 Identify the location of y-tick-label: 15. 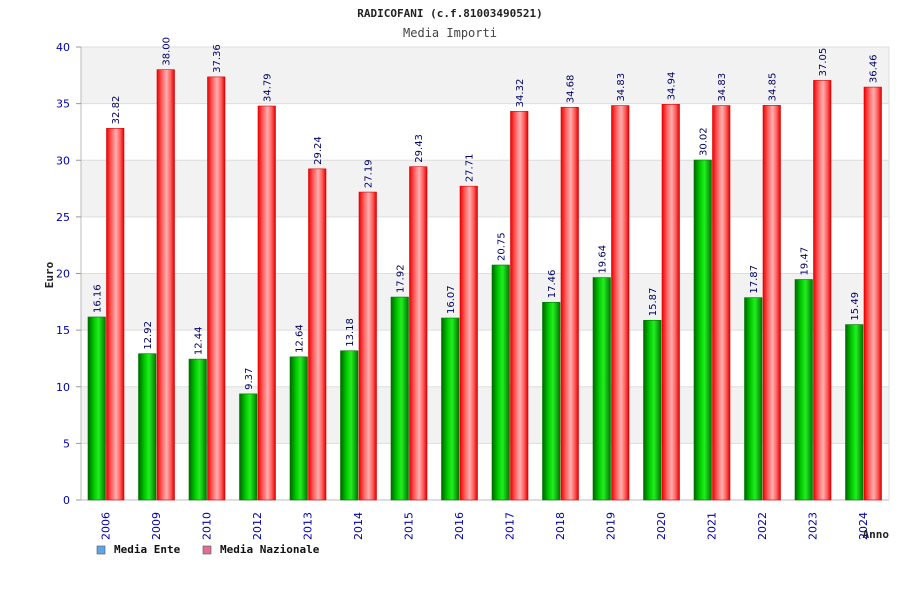
(63, 330).